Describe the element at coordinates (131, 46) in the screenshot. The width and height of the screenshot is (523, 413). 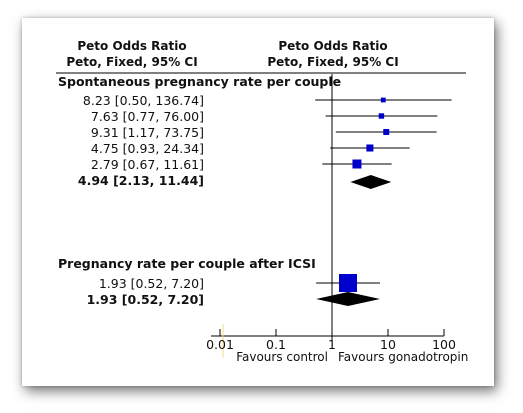
I see `col1-header-line1: Peto Odds Ratio` at that location.